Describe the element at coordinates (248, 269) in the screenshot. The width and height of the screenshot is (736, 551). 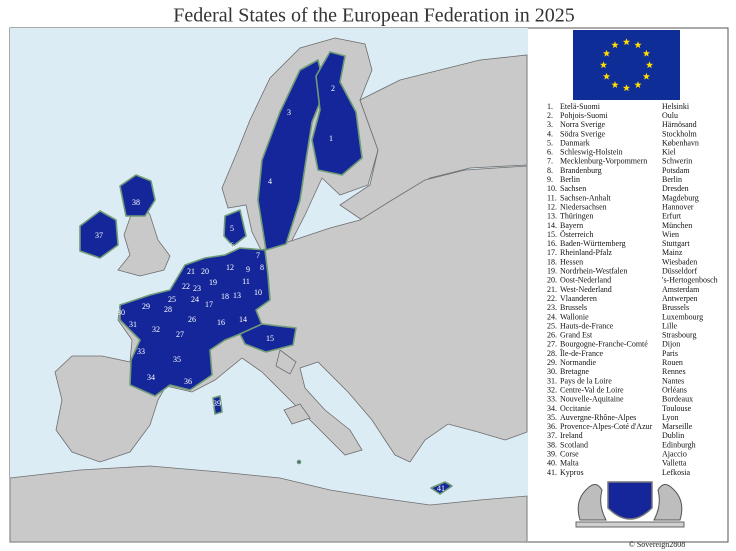
I see `map-label: 9` at that location.